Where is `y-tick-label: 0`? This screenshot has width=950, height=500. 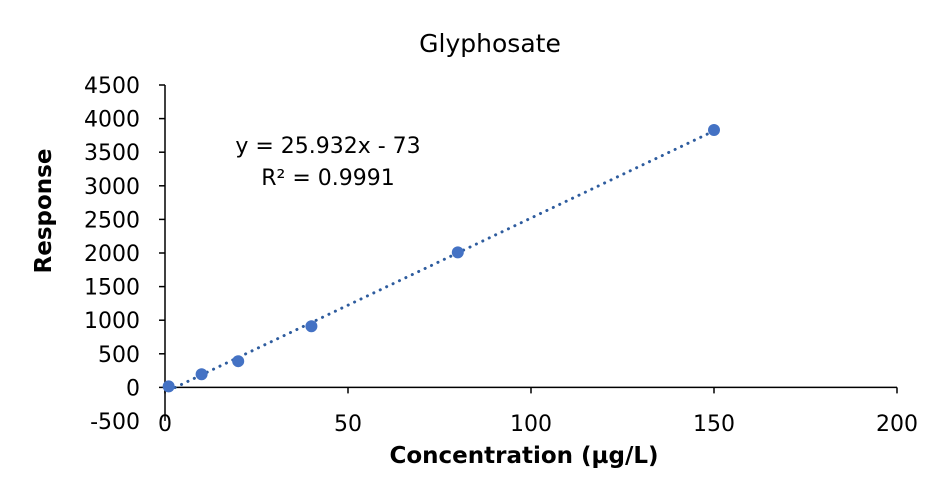
y-tick-label: 0 is located at coordinates (133, 388).